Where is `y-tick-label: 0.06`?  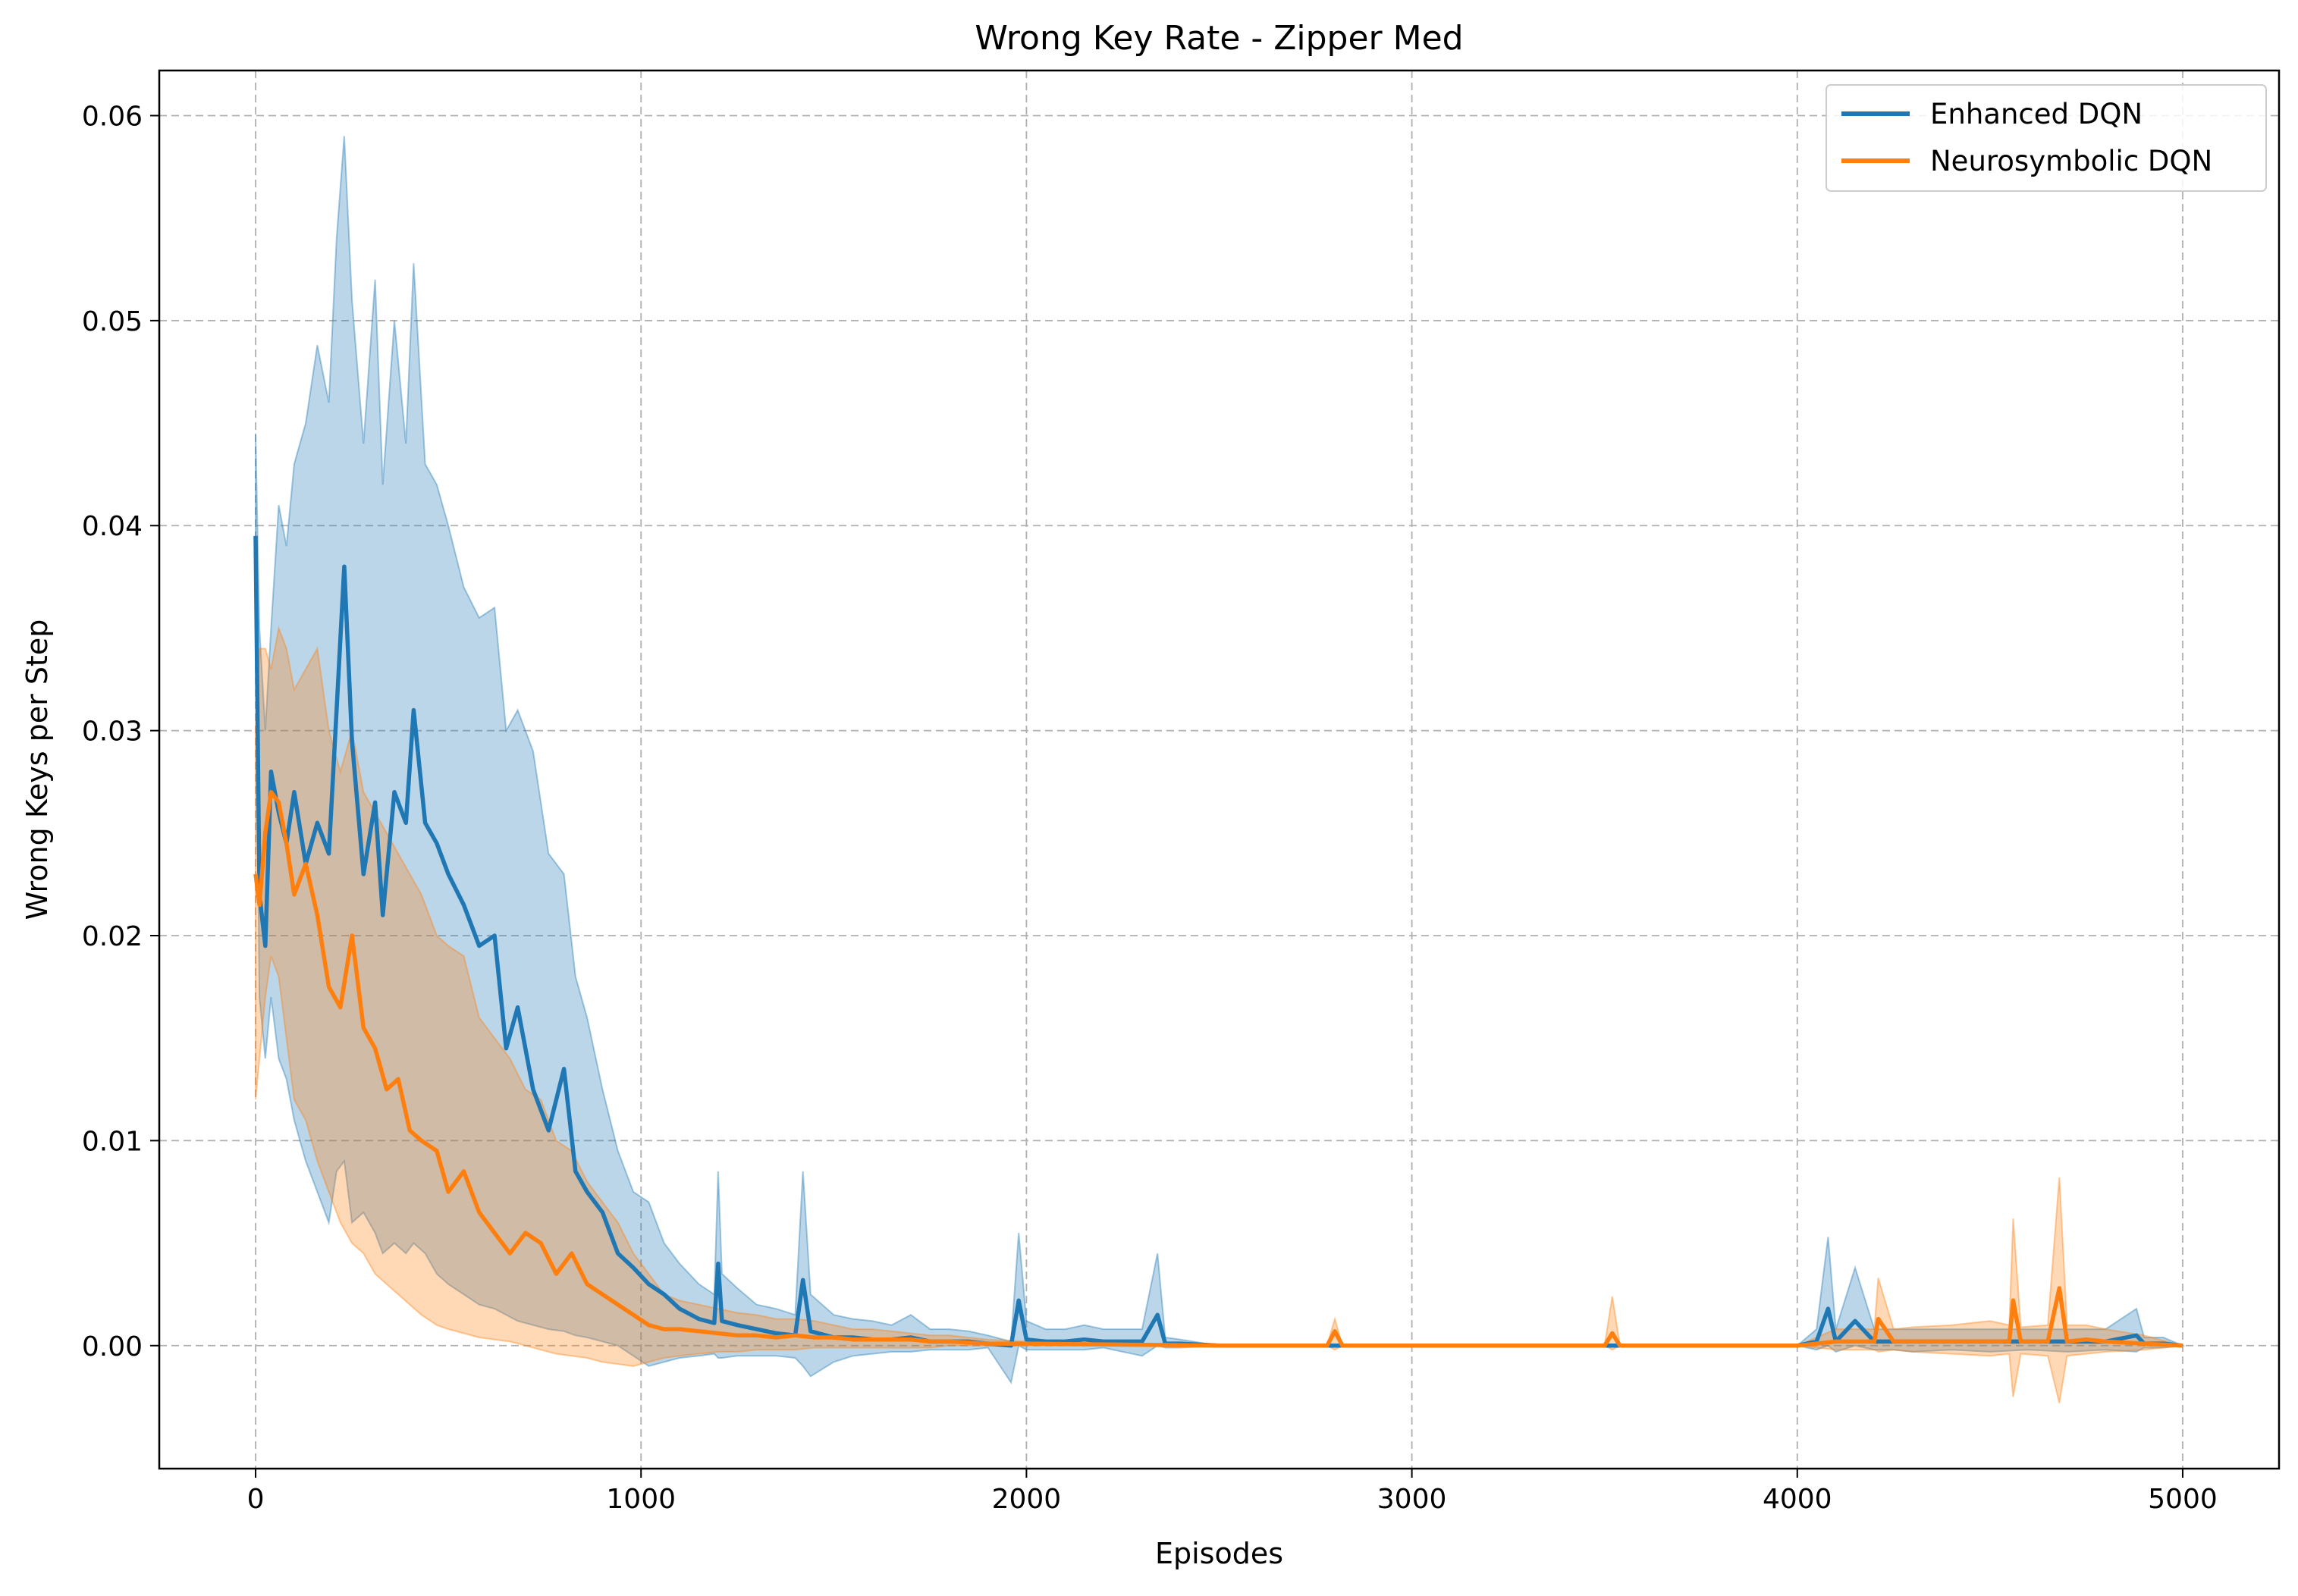 y-tick-label: 0.06 is located at coordinates (113, 116).